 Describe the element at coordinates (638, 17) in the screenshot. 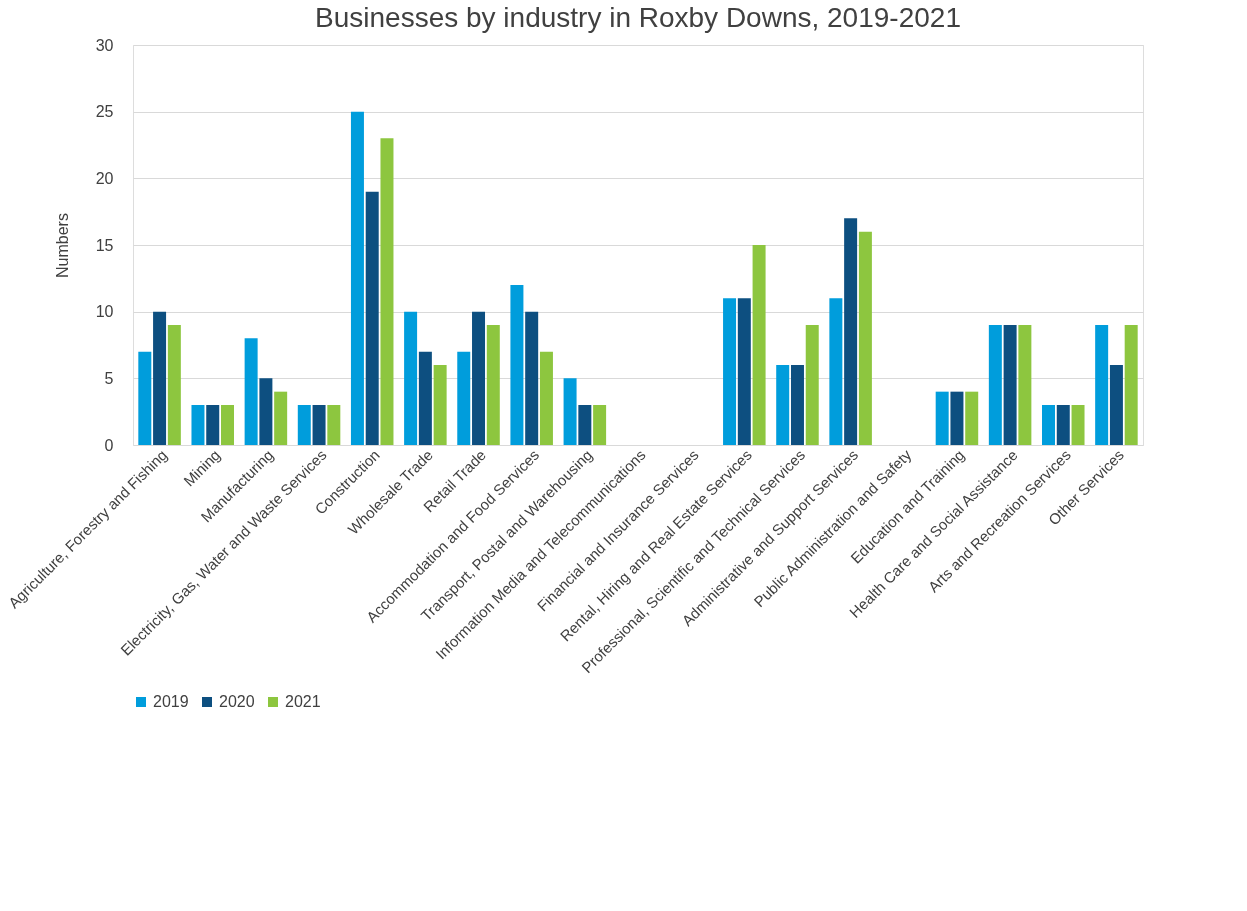

I see `chart-title: Businesses by industry in Roxby Downs, 2019-2021` at that location.